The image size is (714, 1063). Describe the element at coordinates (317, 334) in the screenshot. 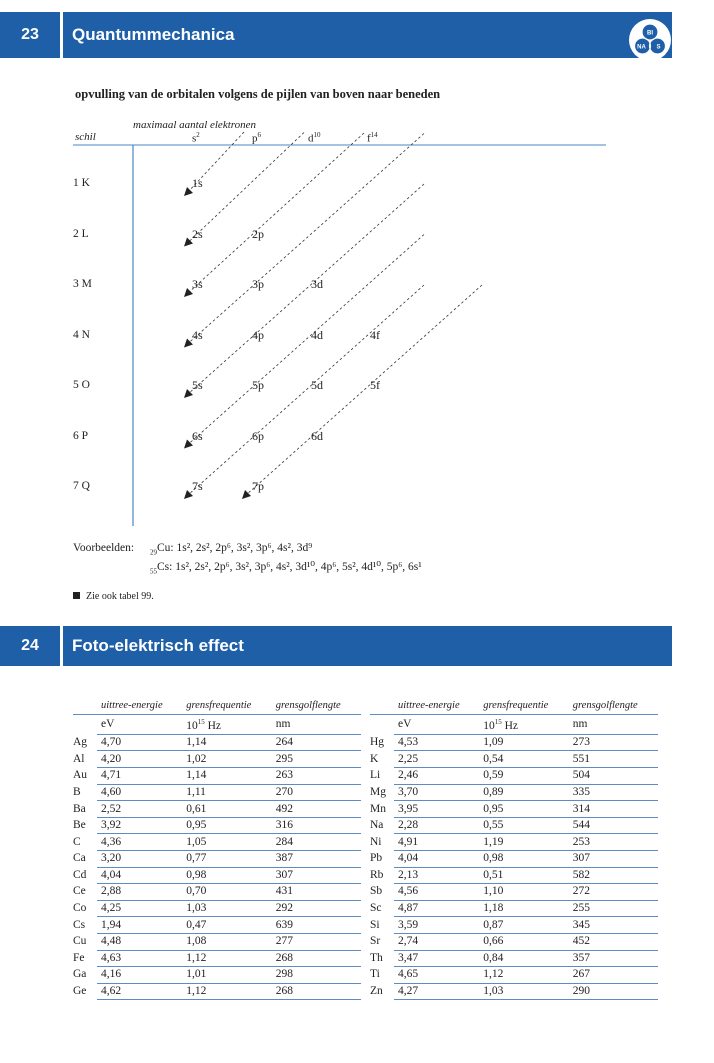

I see `orbital-4d: 4d` at that location.